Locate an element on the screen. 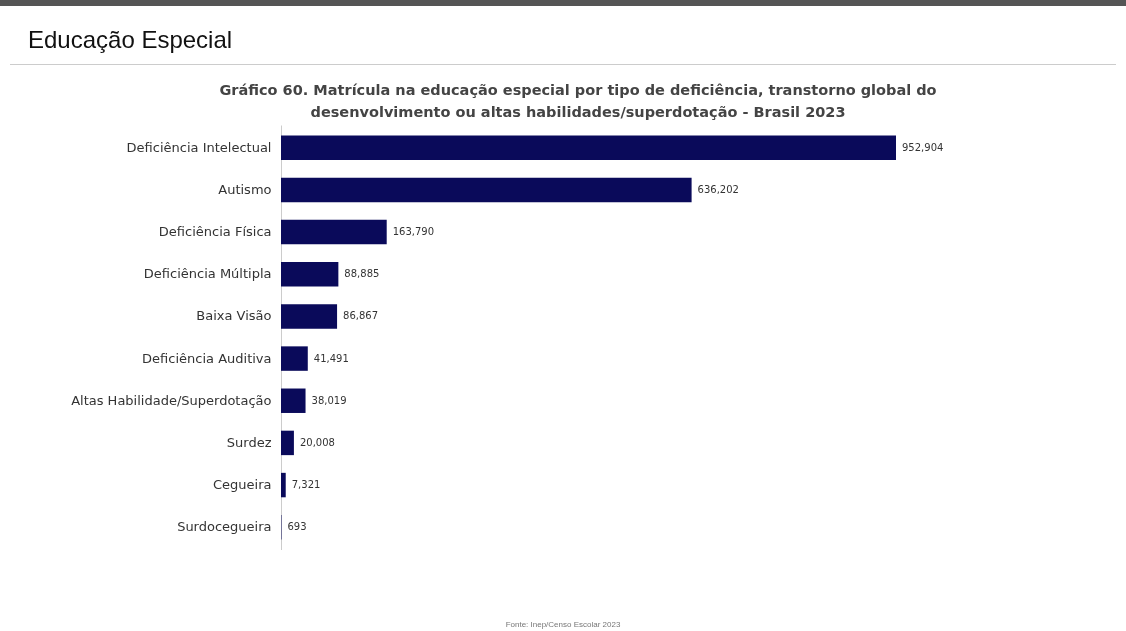  y-tick-label: Deficiência Auditiva is located at coordinates (207, 358).